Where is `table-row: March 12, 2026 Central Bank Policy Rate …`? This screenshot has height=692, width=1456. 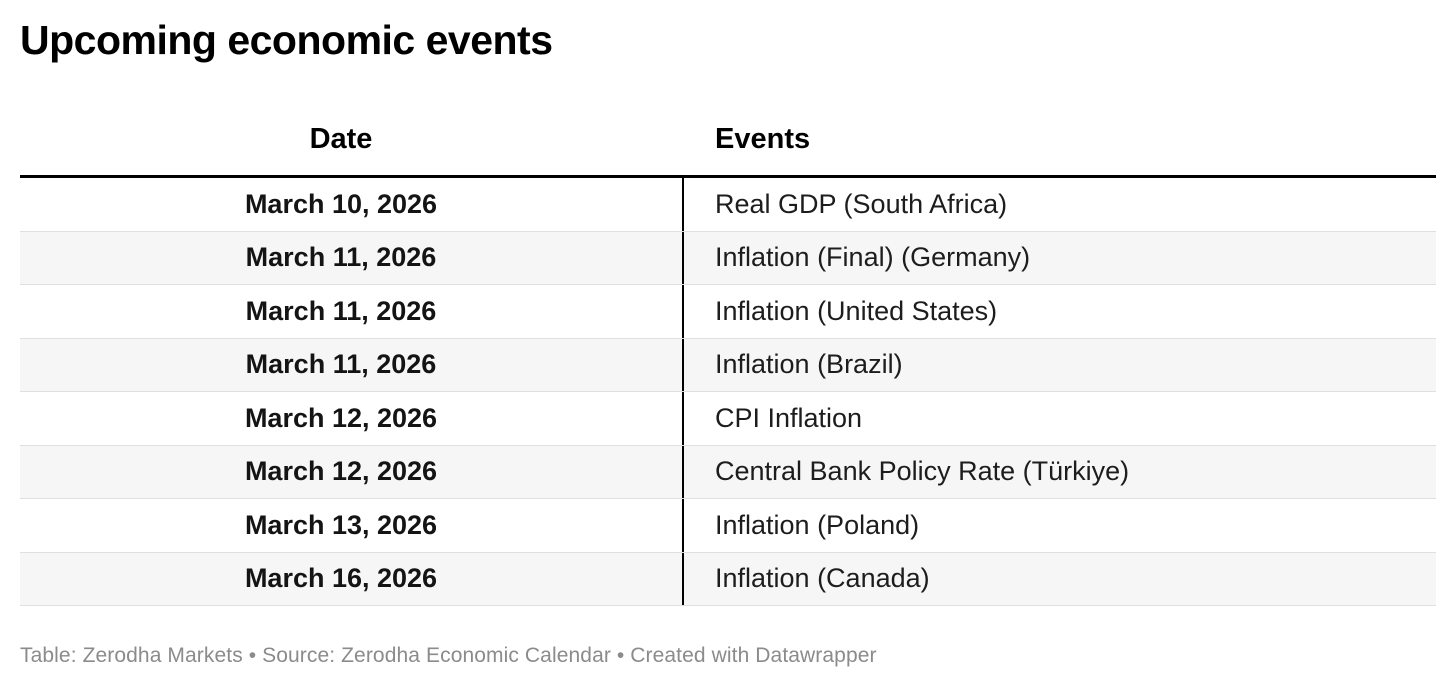
table-row: March 12, 2026 Central Bank Policy Rate … is located at coordinates (728, 472).